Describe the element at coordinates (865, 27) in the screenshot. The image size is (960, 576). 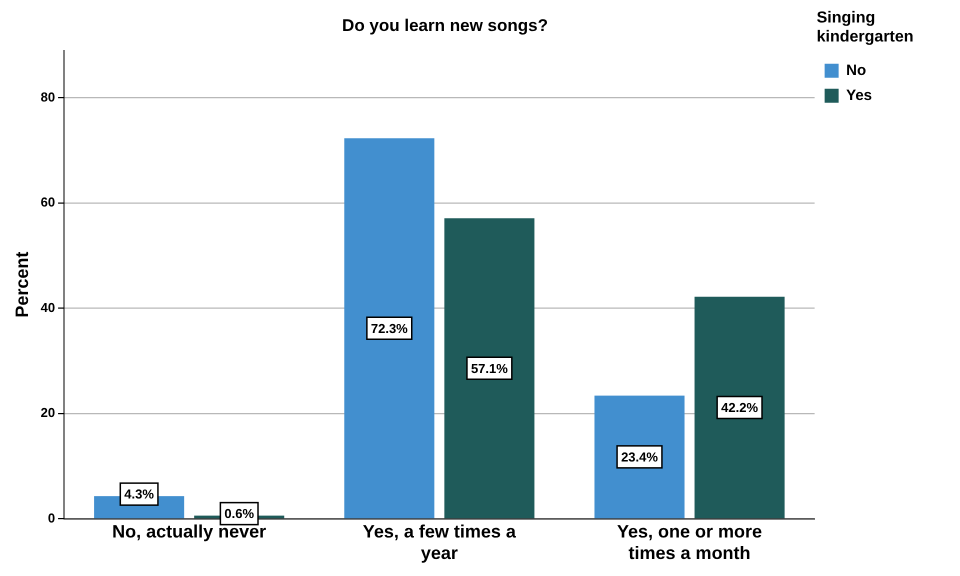
I see `legend-title: Singing kindergarten` at that location.